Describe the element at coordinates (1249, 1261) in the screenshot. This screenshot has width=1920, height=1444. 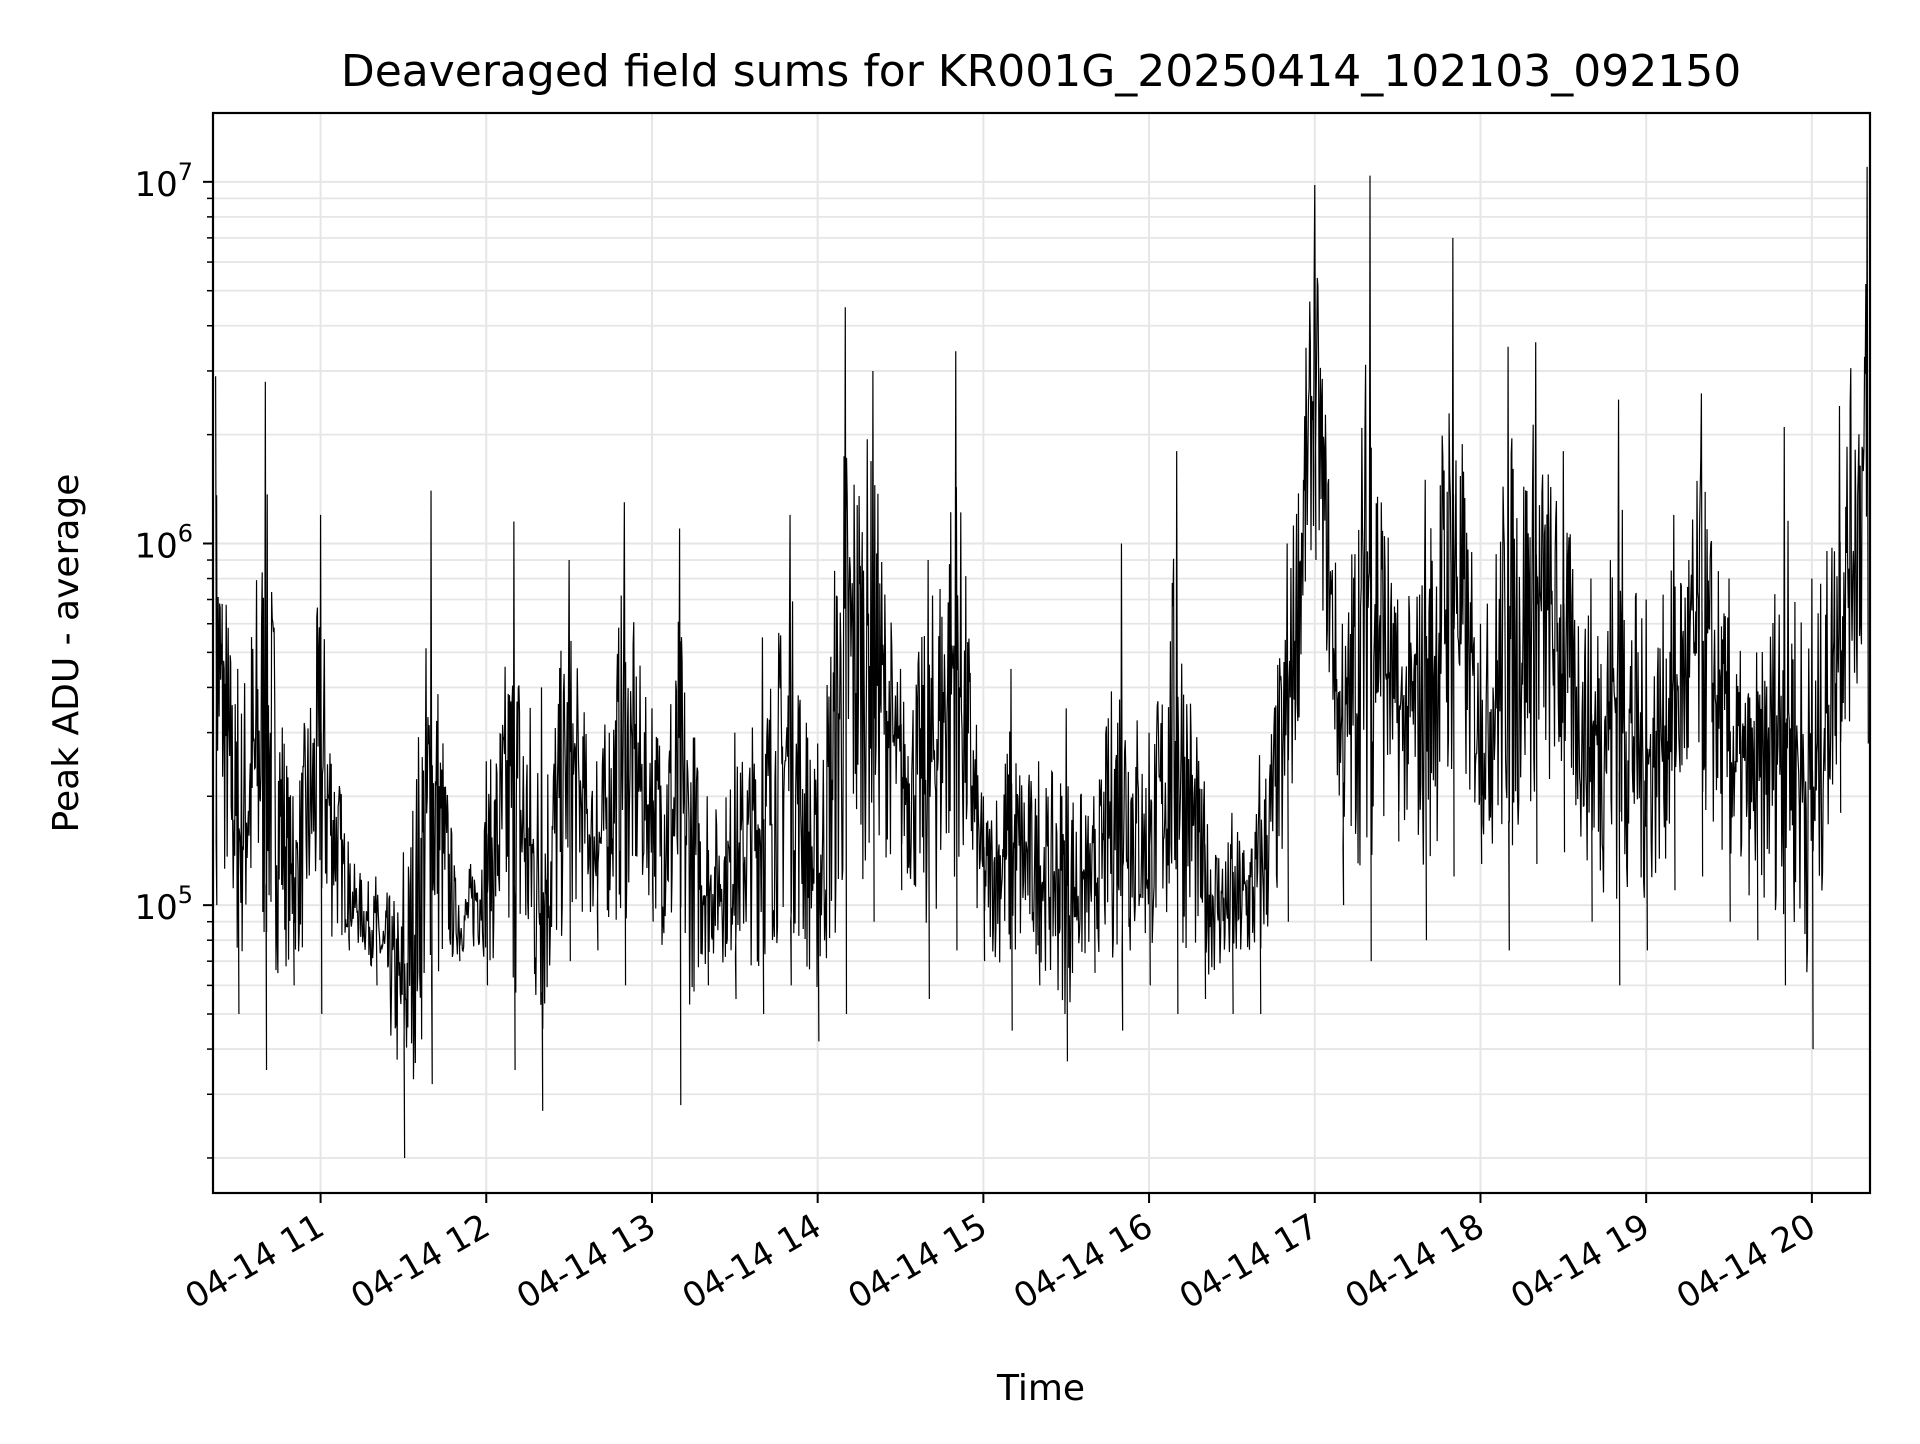
I see `x-tick-label: 04-14 17` at that location.